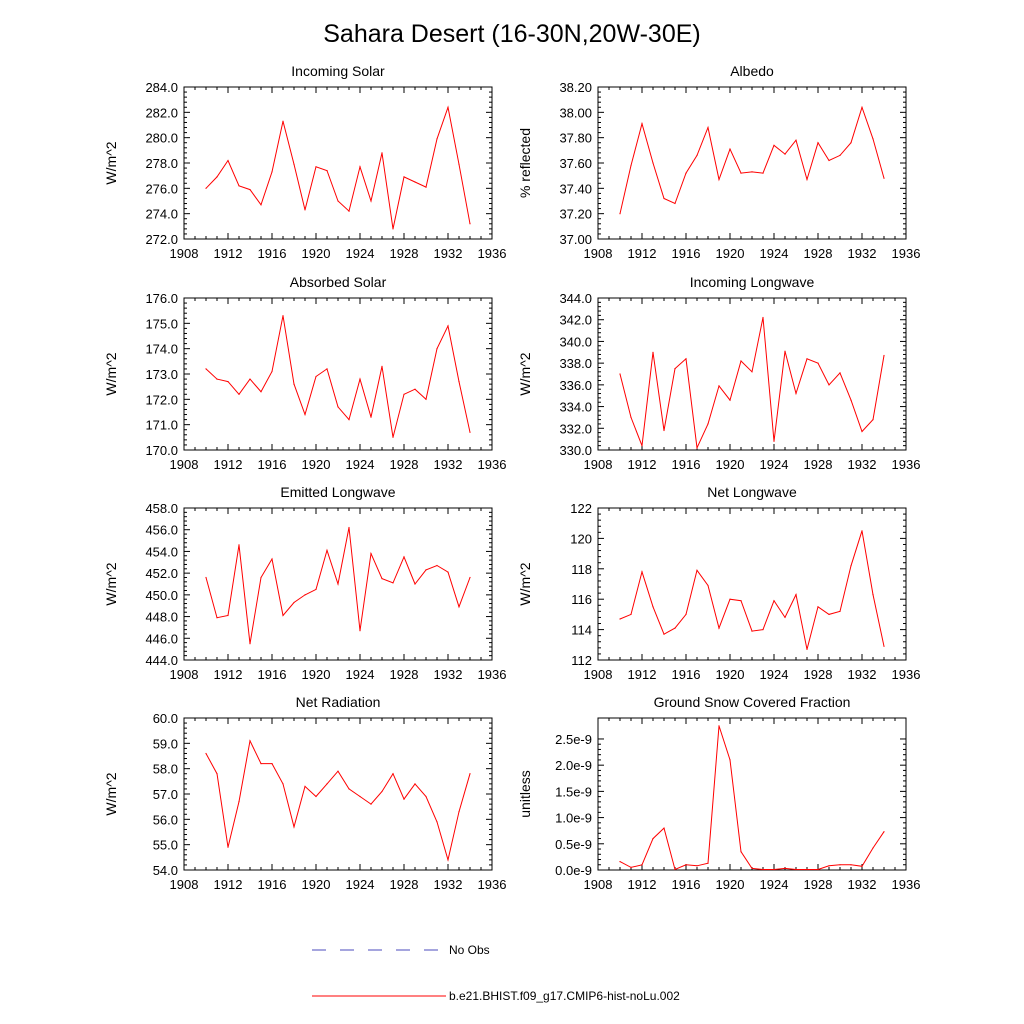 The width and height of the screenshot is (1024, 1024). What do you see at coordinates (492, 674) in the screenshot?
I see `x-tick-label: 1936` at bounding box center [492, 674].